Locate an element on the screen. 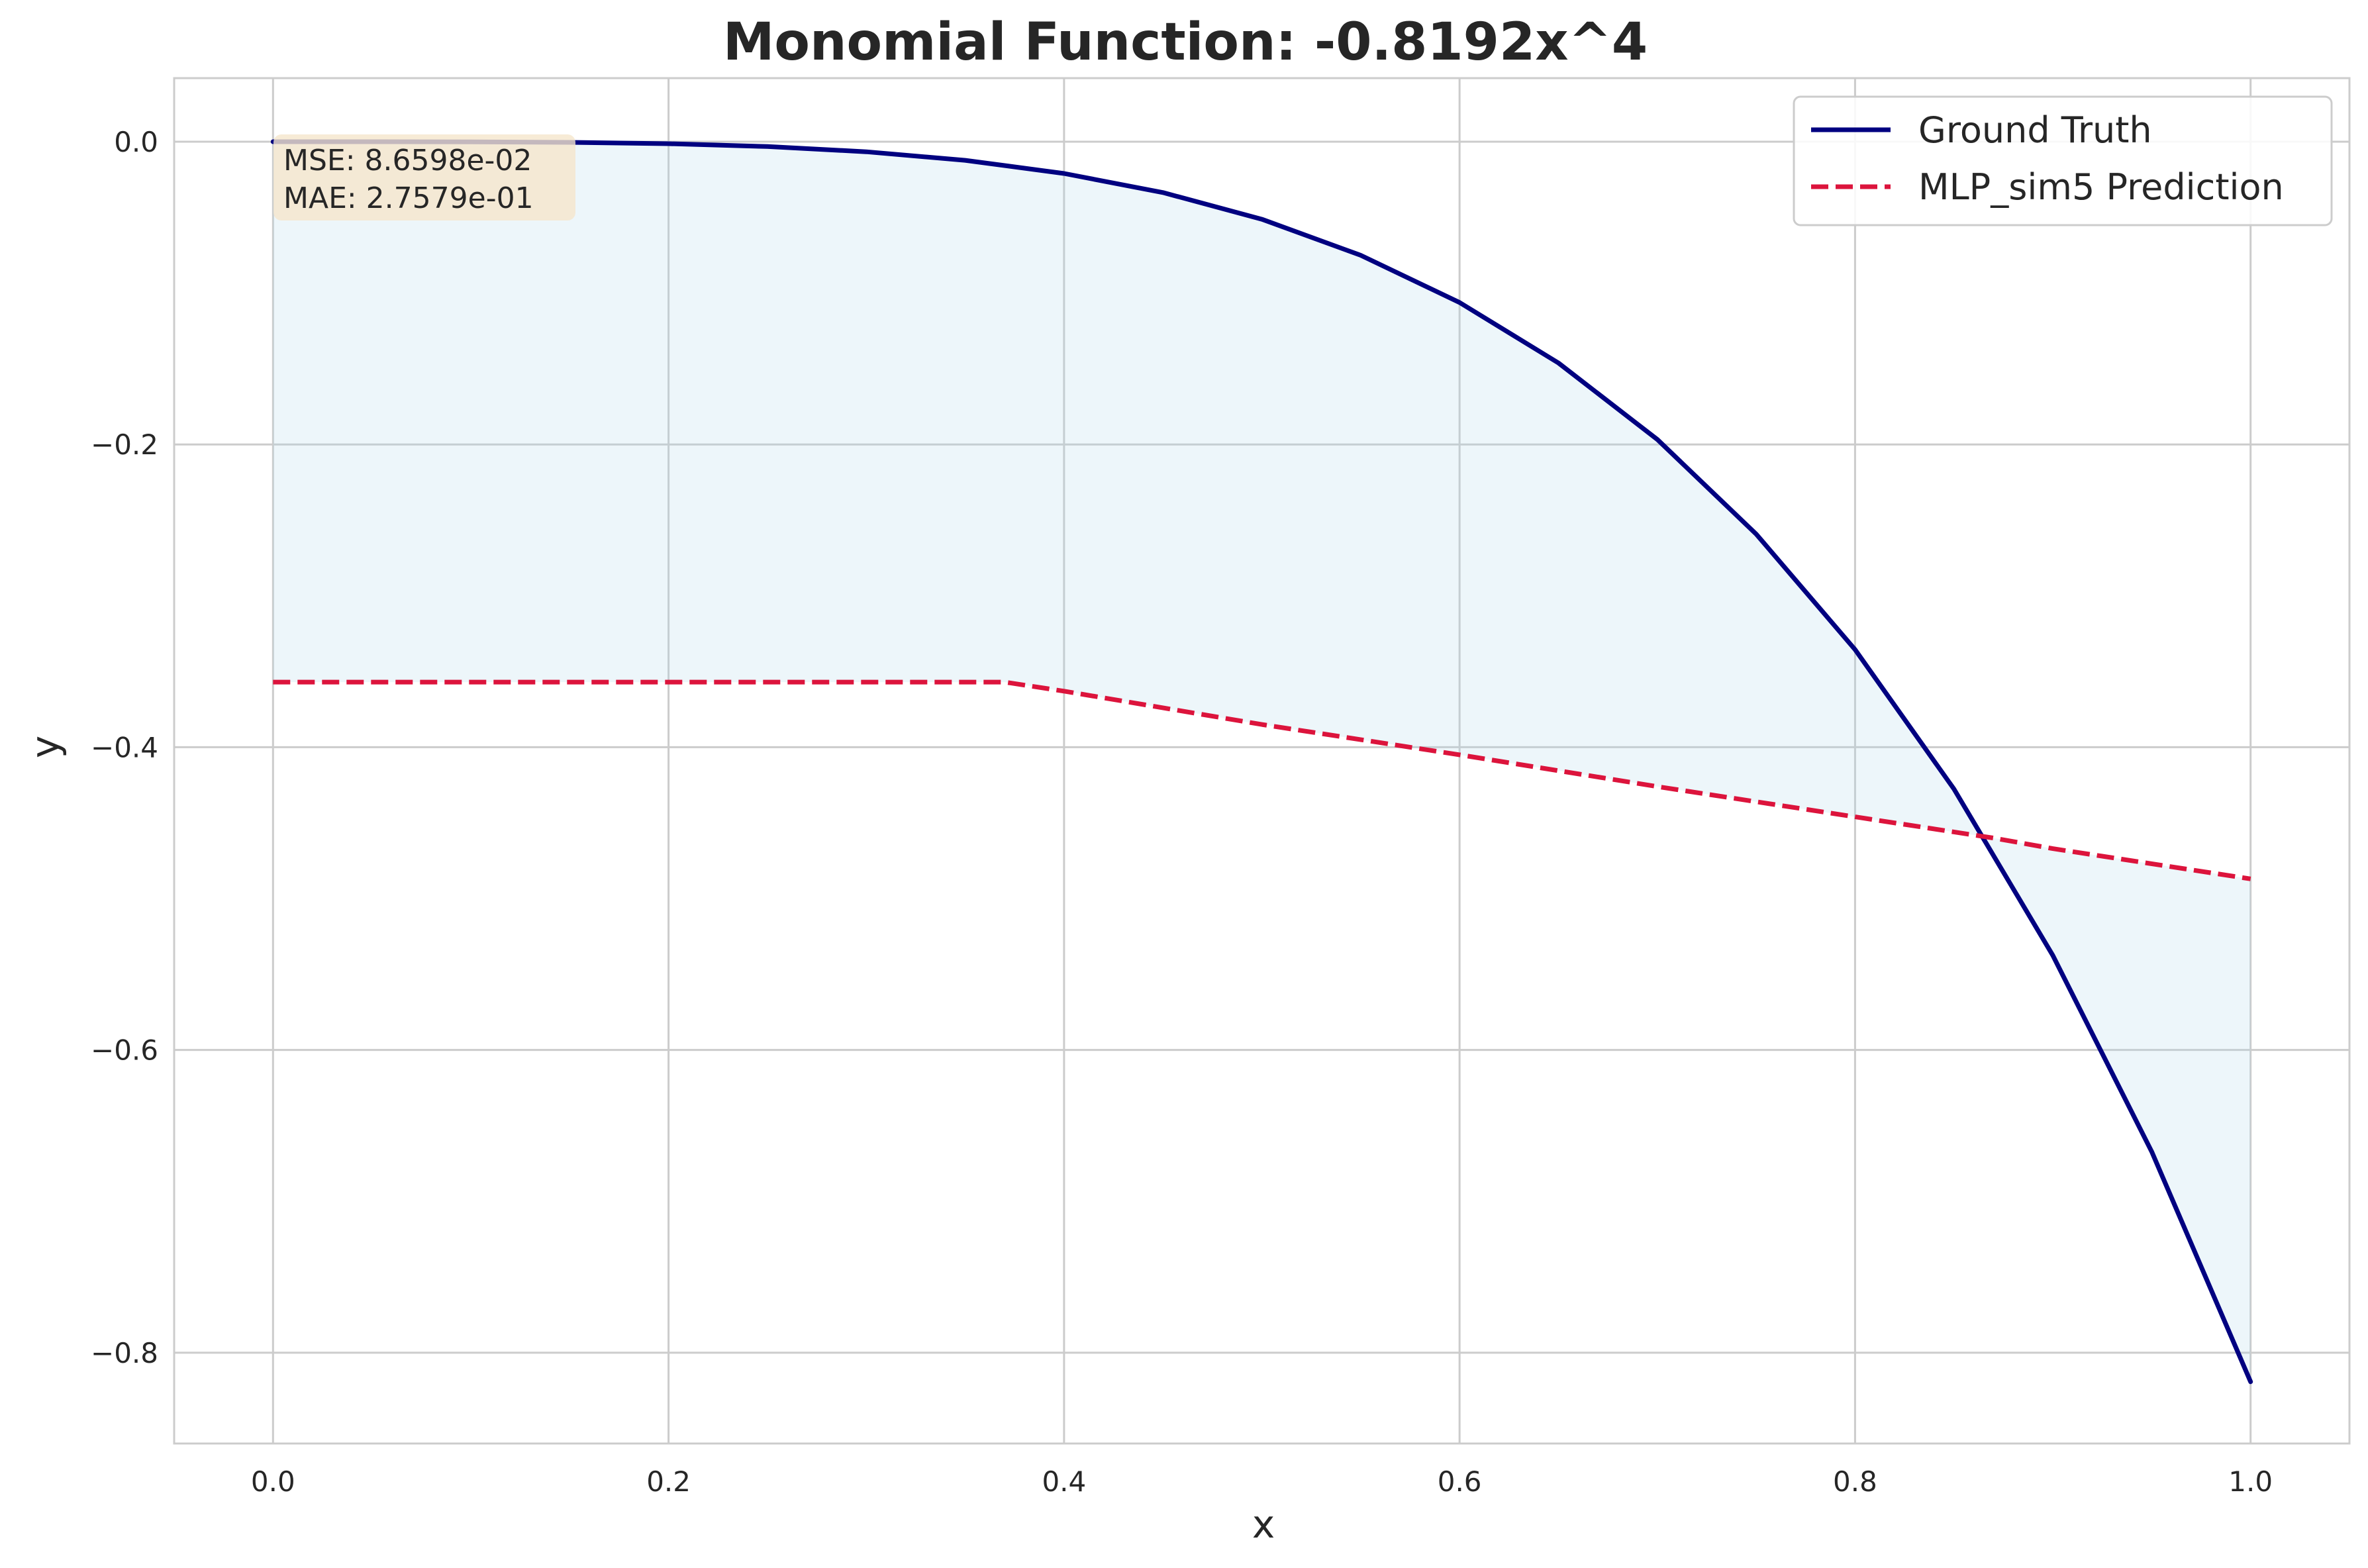  x-tick-label: 0.0 is located at coordinates (273, 1481).